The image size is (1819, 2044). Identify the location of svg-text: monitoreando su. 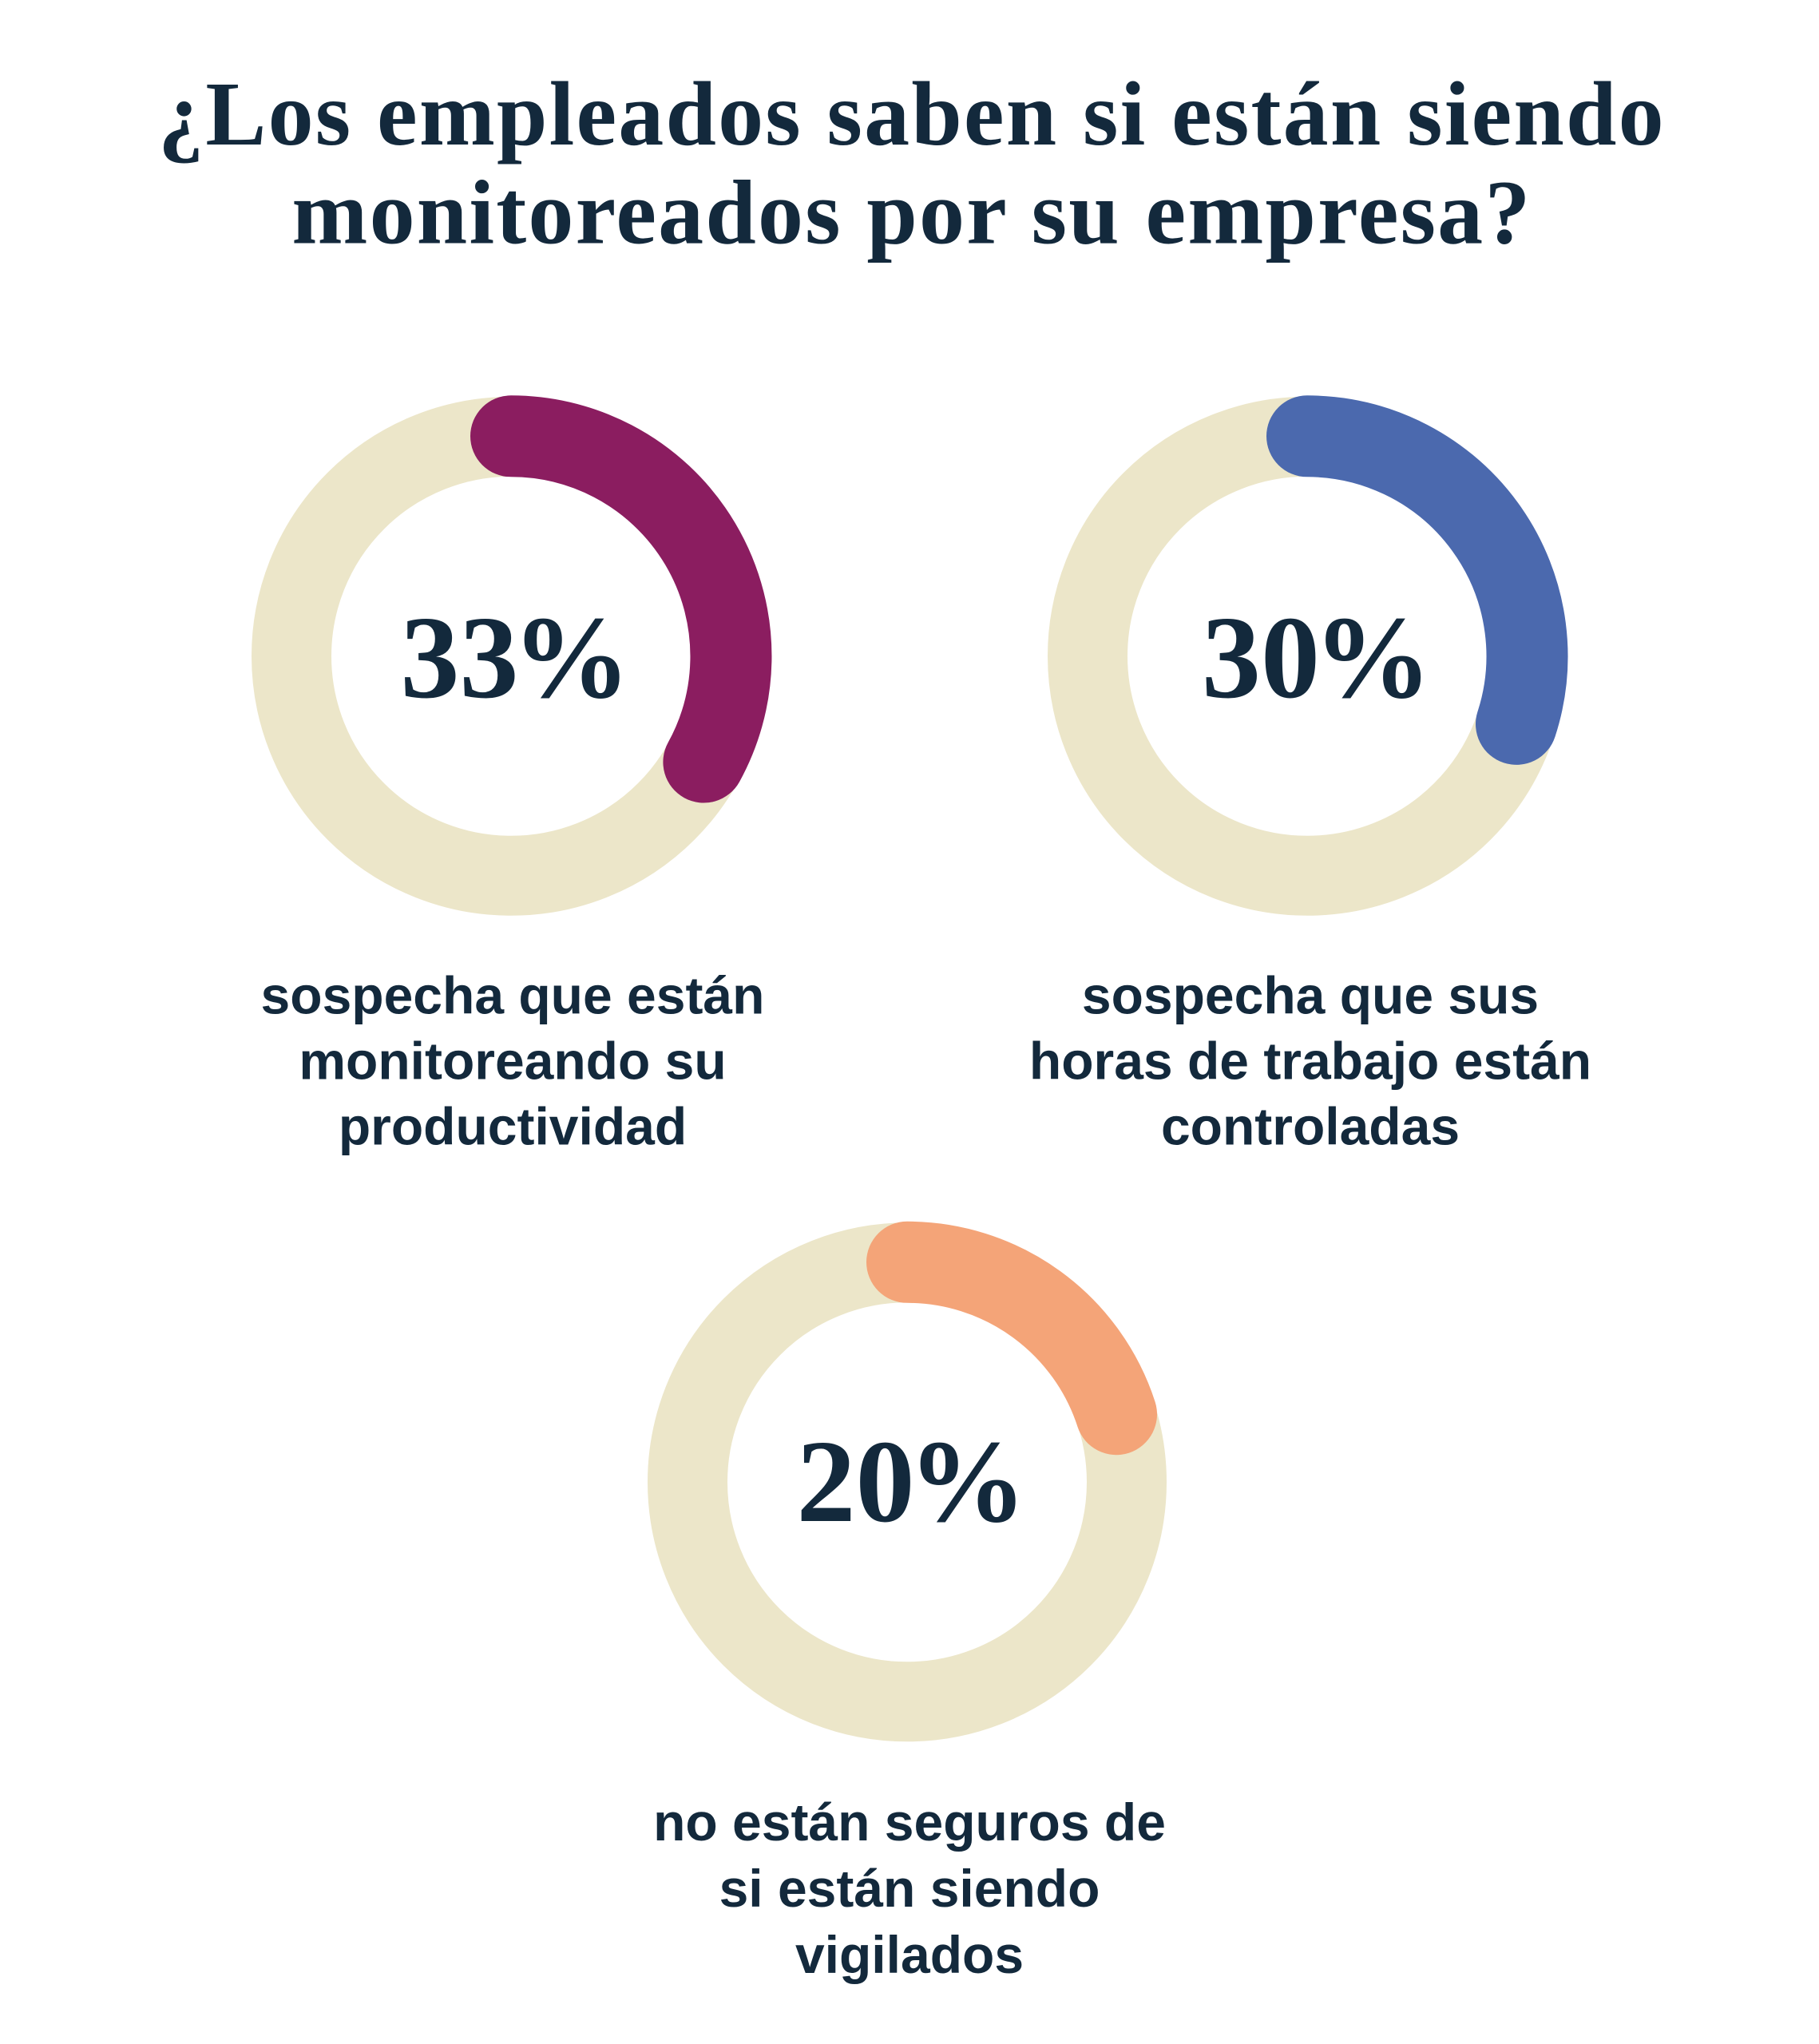
(512, 1061).